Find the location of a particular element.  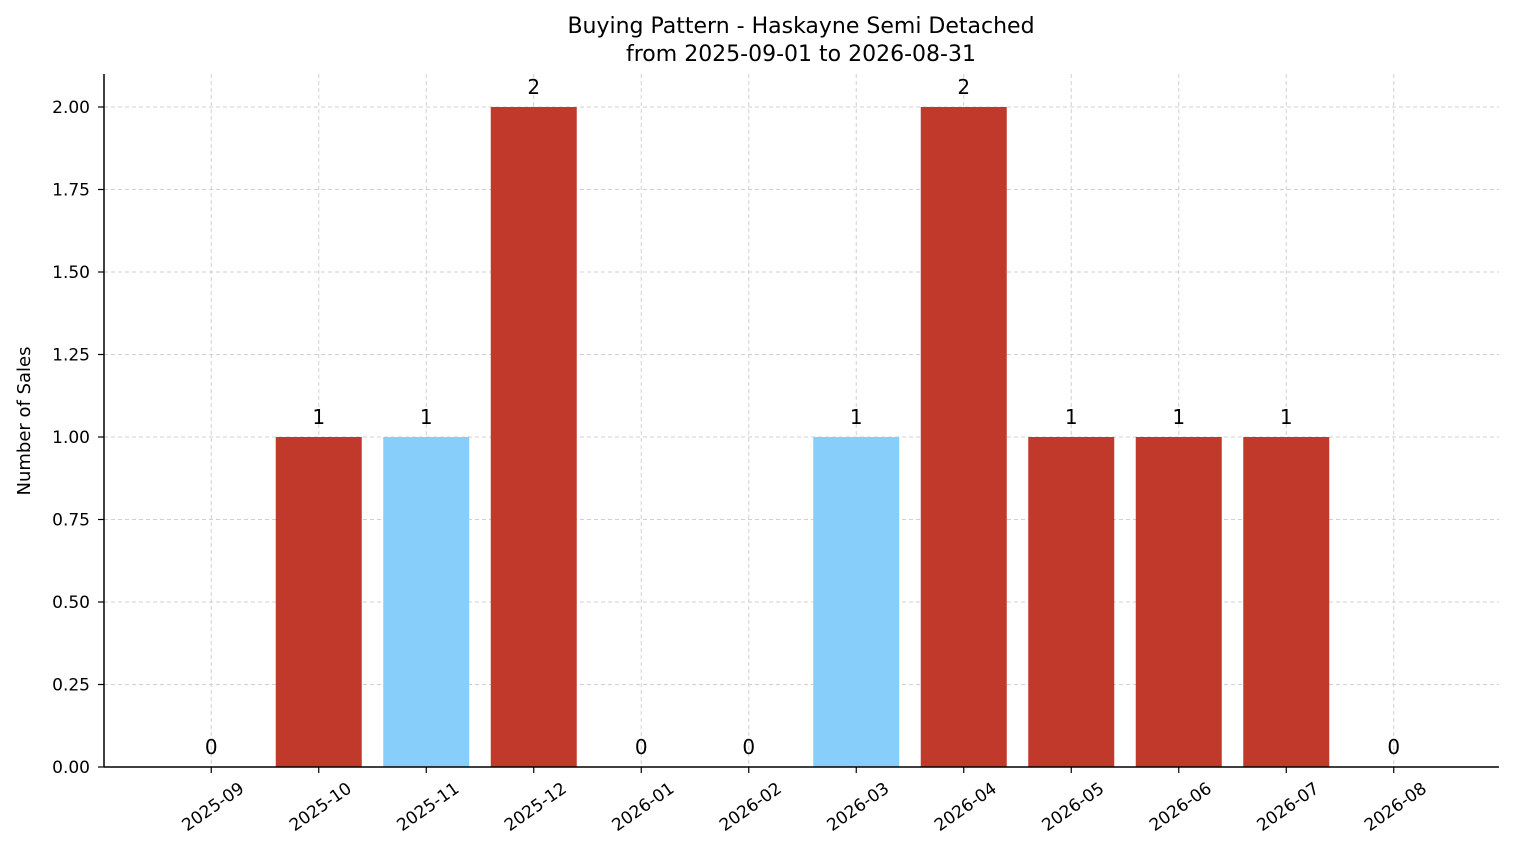

chart-title: Buying Pattern - Haskayne Semi Detached is located at coordinates (800, 26).